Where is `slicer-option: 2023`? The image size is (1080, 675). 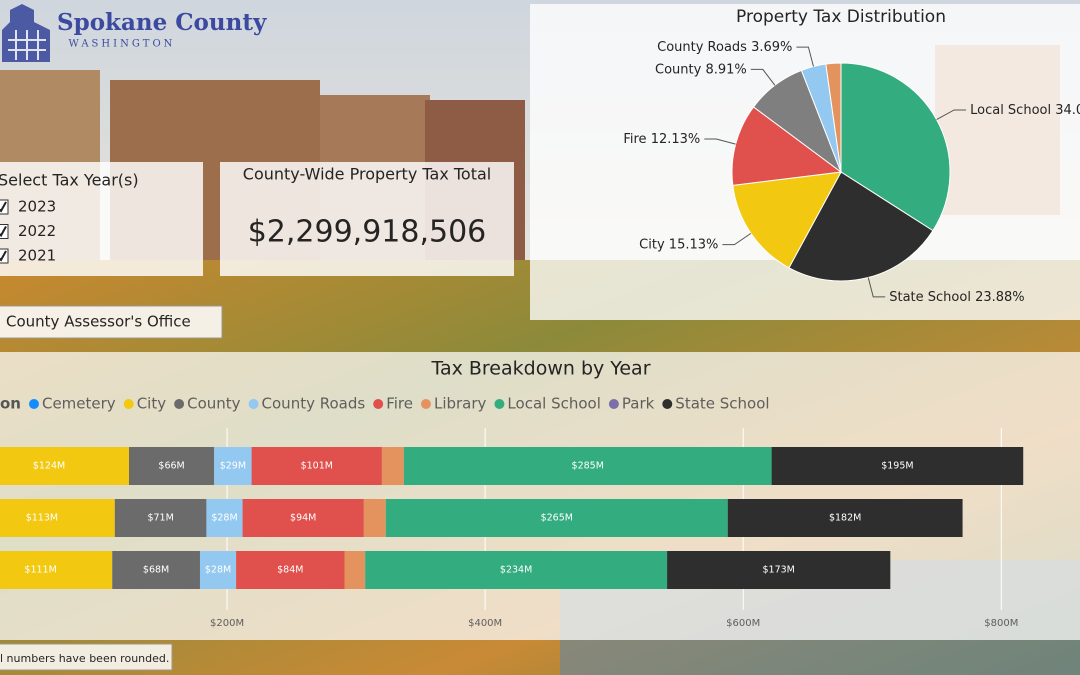
slicer-option: 2023 is located at coordinates (37, 207).